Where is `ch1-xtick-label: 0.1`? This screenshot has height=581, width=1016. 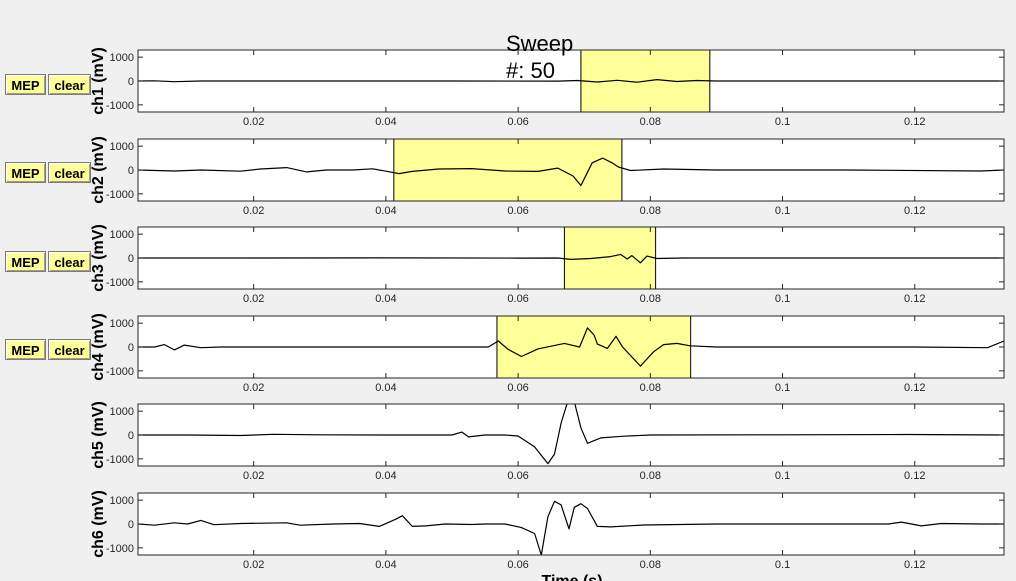
ch1-xtick-label: 0.1 is located at coordinates (782, 122).